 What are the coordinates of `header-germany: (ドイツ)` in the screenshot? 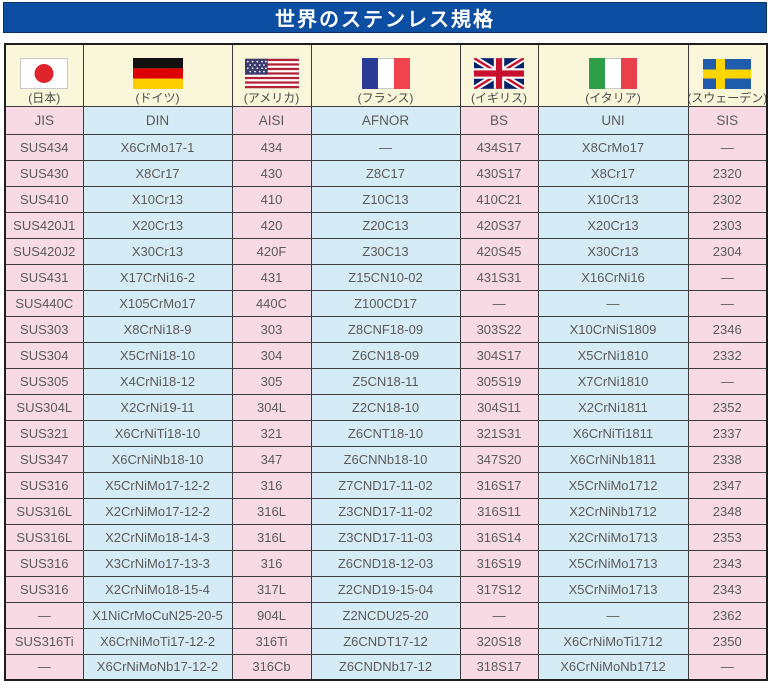 It's located at (157, 75).